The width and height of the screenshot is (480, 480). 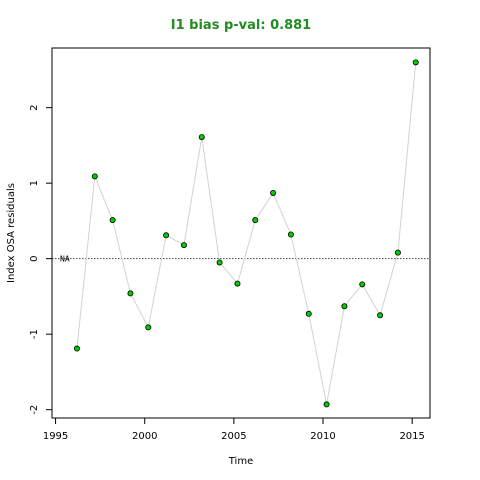 What do you see at coordinates (144, 436) in the screenshot?
I see `x-tick-label: 2000` at bounding box center [144, 436].